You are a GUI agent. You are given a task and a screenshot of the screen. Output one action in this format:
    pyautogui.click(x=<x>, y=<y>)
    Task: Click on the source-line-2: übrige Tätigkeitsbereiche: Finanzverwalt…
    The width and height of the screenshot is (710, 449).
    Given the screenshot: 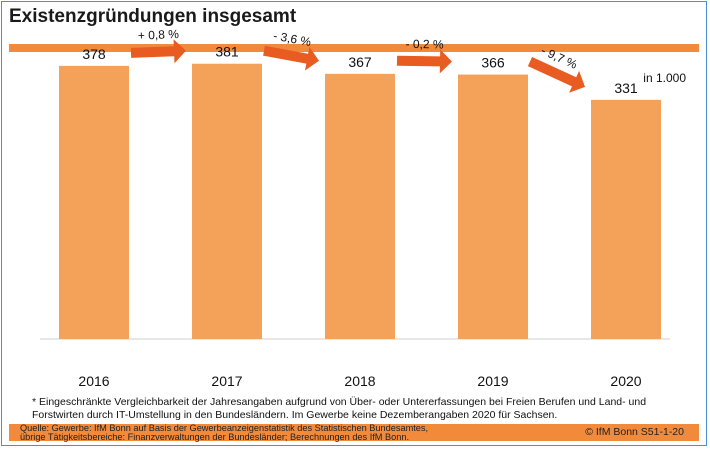 What is the action you would take?
    pyautogui.click(x=215, y=436)
    